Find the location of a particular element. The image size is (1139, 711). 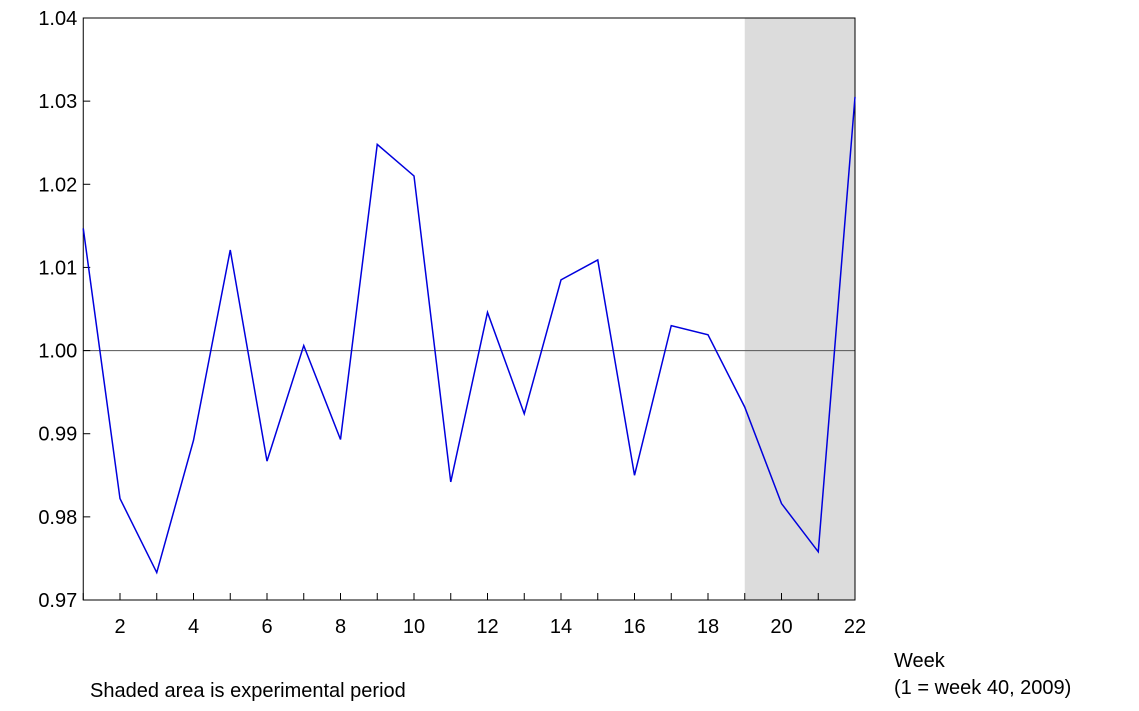

x-tick-label: 20 is located at coordinates (781, 627).